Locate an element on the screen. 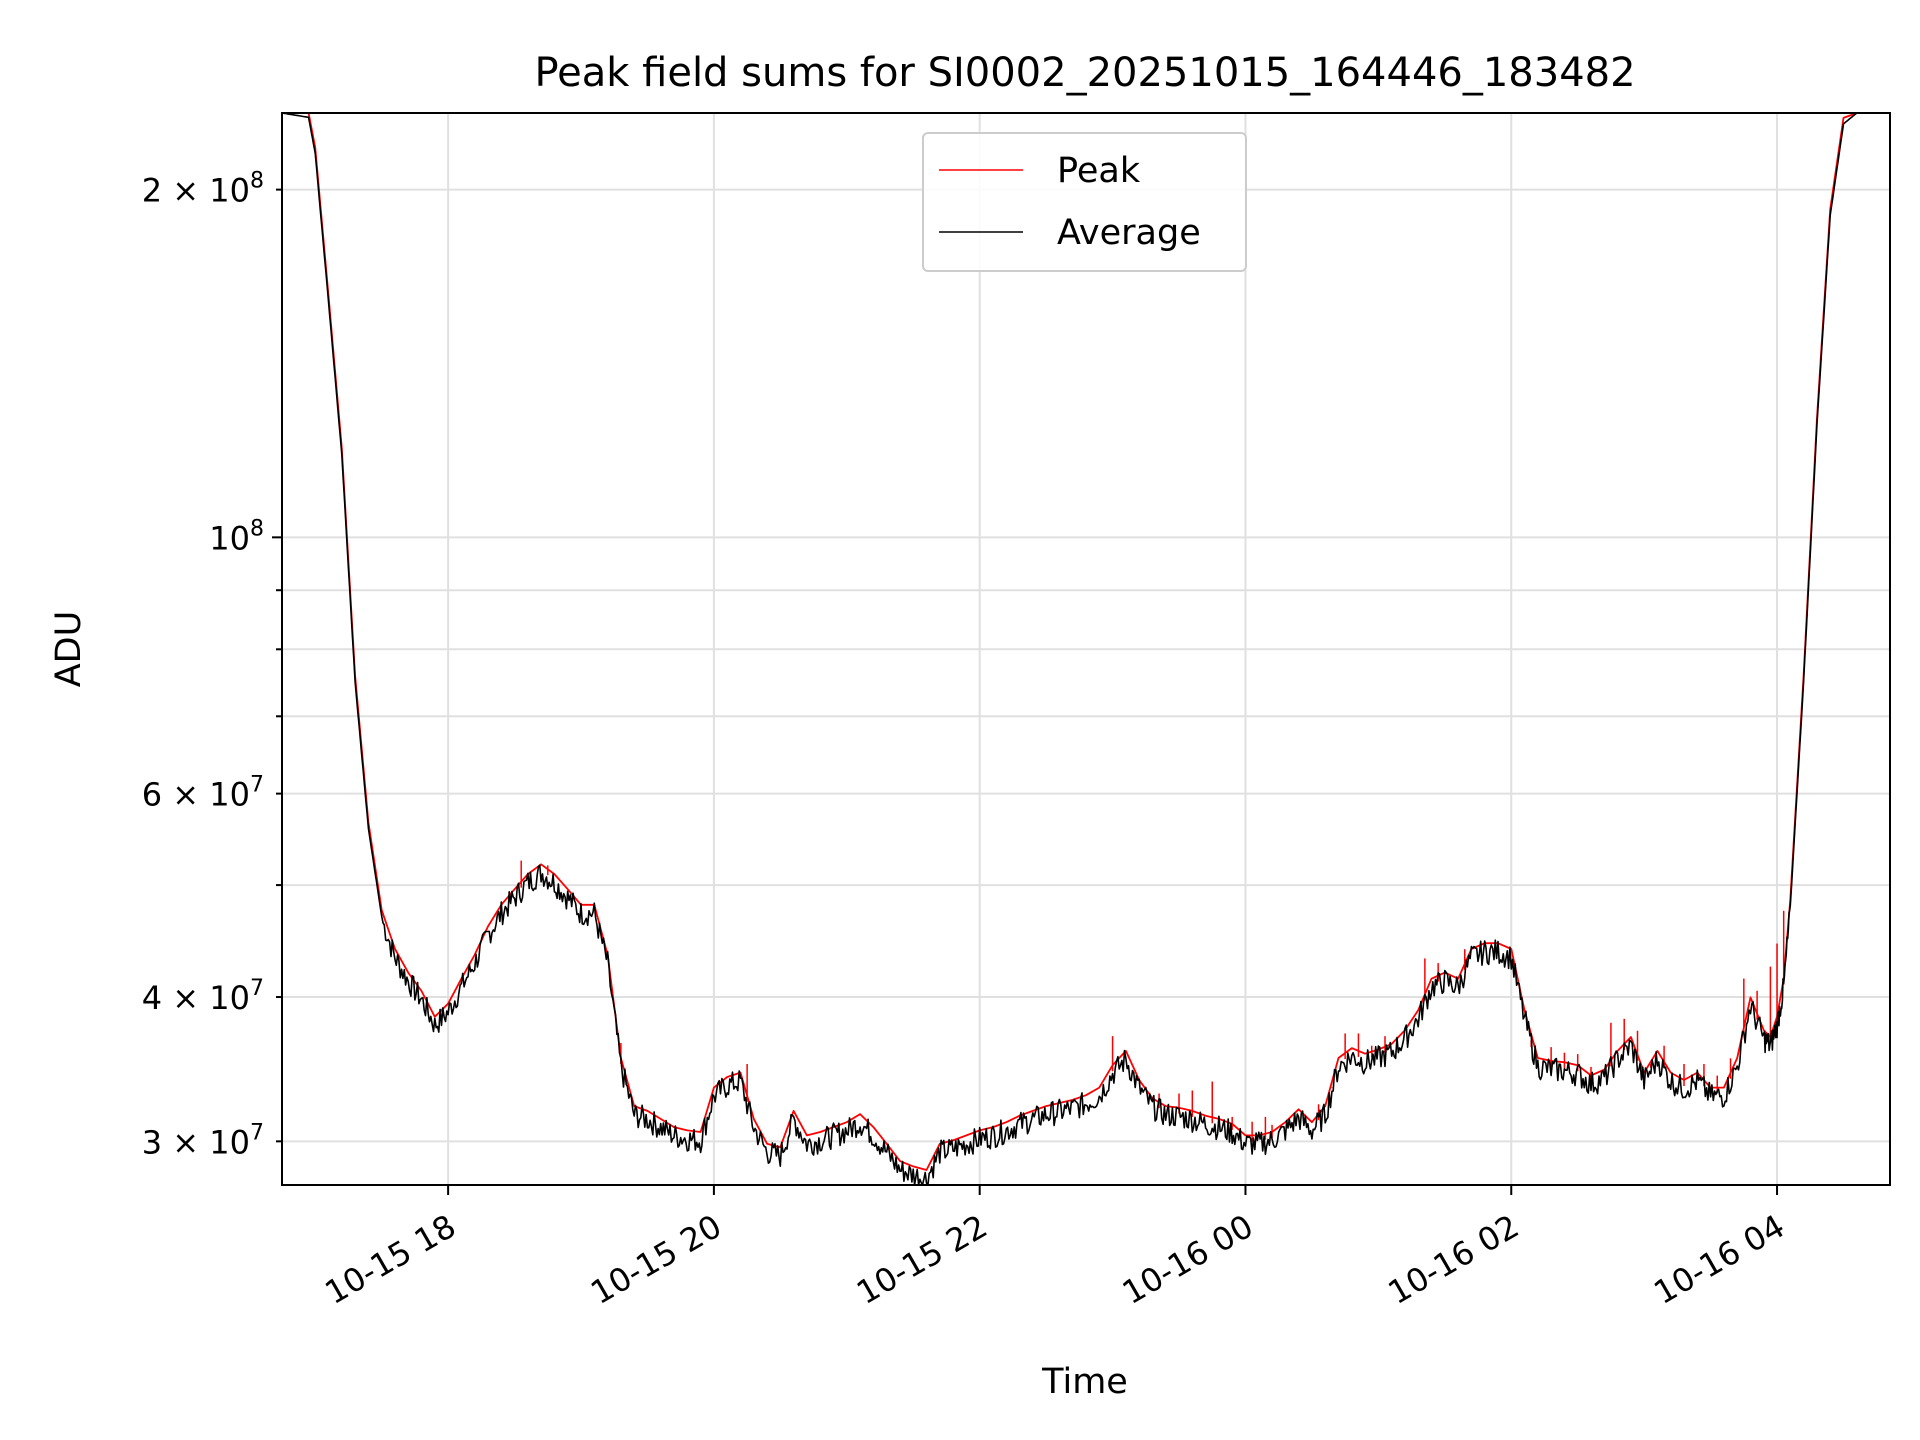 The width and height of the screenshot is (1920, 1440). y-tick-label: 4 × 107 is located at coordinates (203, 996).